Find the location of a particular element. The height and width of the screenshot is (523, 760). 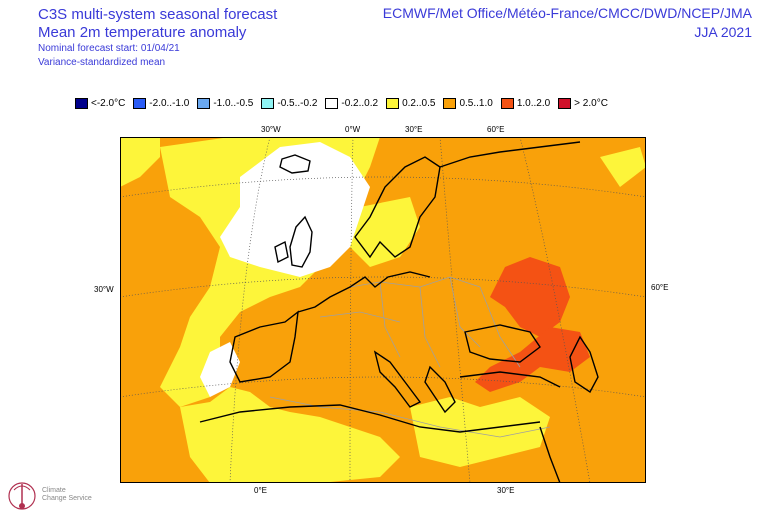

copernicus-logo is located at coordinates (54, 498).